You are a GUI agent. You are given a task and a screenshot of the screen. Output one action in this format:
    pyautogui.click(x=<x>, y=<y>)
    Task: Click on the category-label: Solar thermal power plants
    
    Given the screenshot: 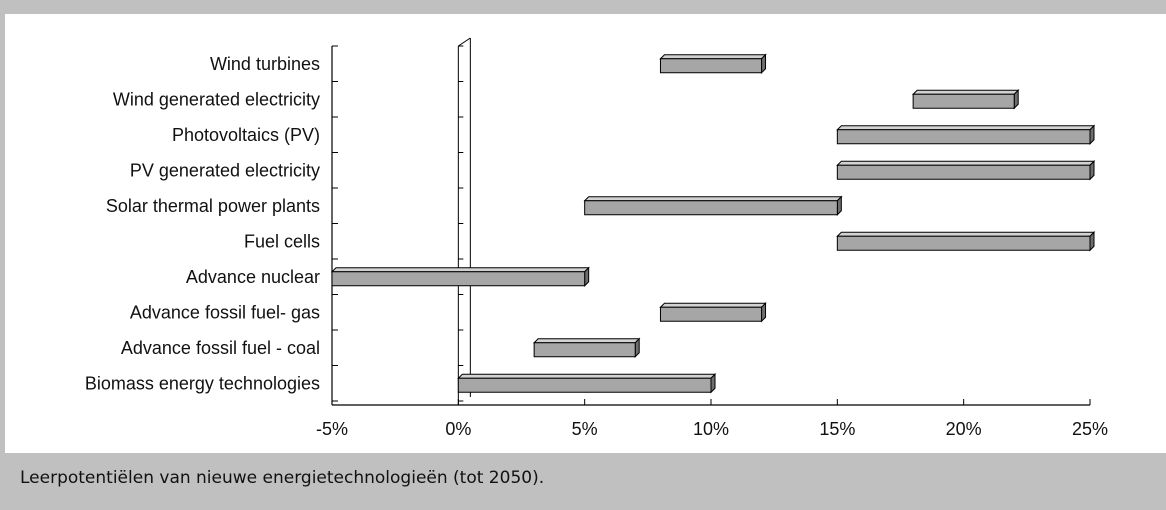 What is the action you would take?
    pyautogui.click(x=213, y=206)
    